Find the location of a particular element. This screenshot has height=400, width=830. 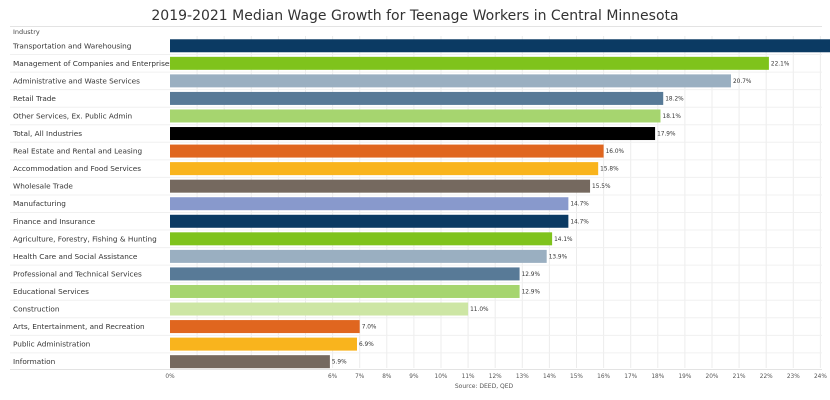

data-label: 18.1% is located at coordinates (672, 117).